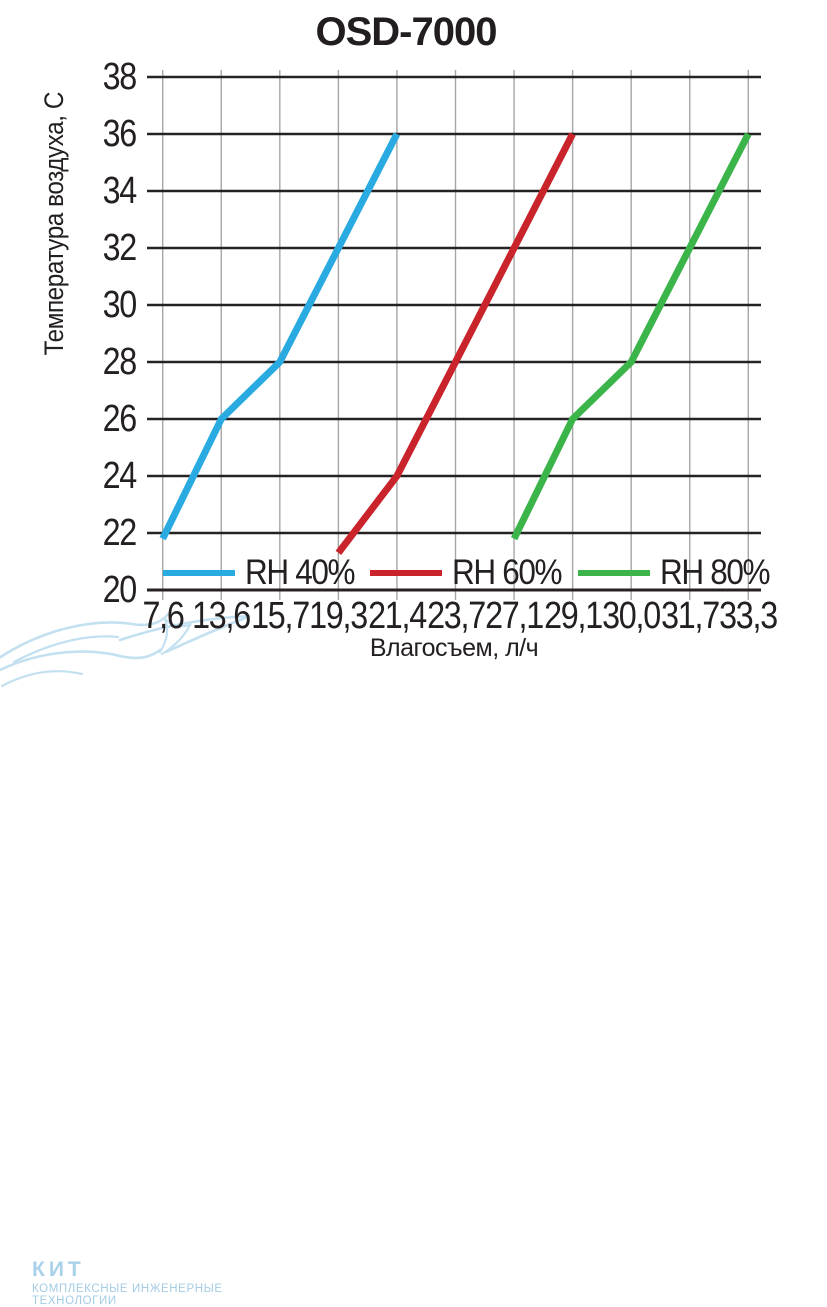 The width and height of the screenshot is (827, 1307). Describe the element at coordinates (715, 572) in the screenshot. I see `legend-label: RH 80%` at that location.